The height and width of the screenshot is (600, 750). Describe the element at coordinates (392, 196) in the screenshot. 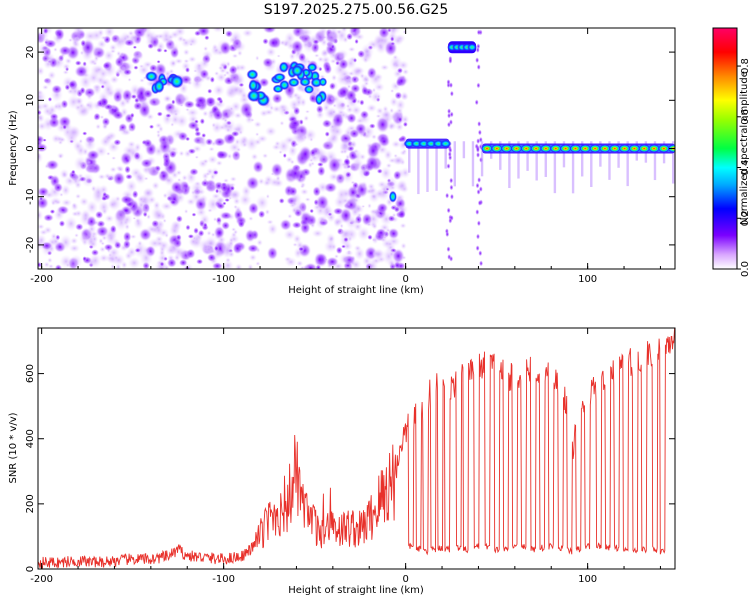

I see `isolated-blob` at that location.